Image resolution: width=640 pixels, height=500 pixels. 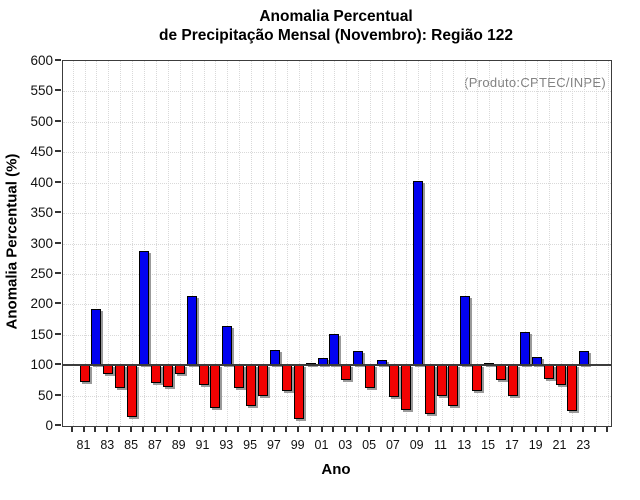 I want to click on x-tick-label-19: 19, so click(x=535, y=445).